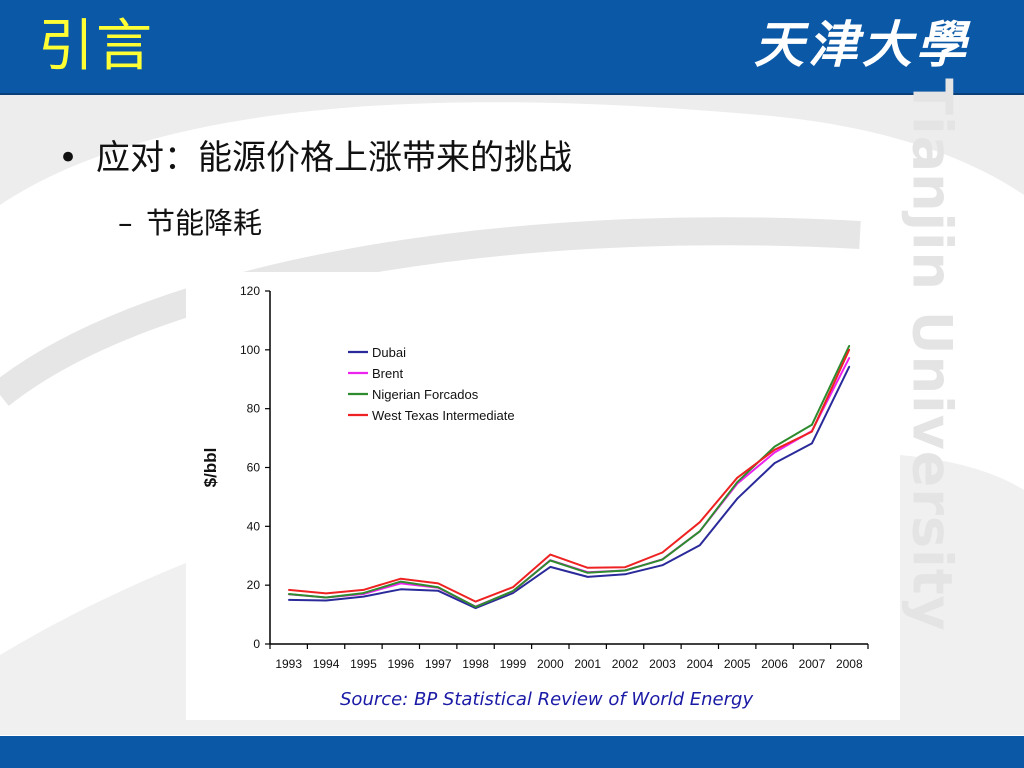 The width and height of the screenshot is (1024, 768). Describe the element at coordinates (256, 644) in the screenshot. I see `y-tick-label: 0` at that location.